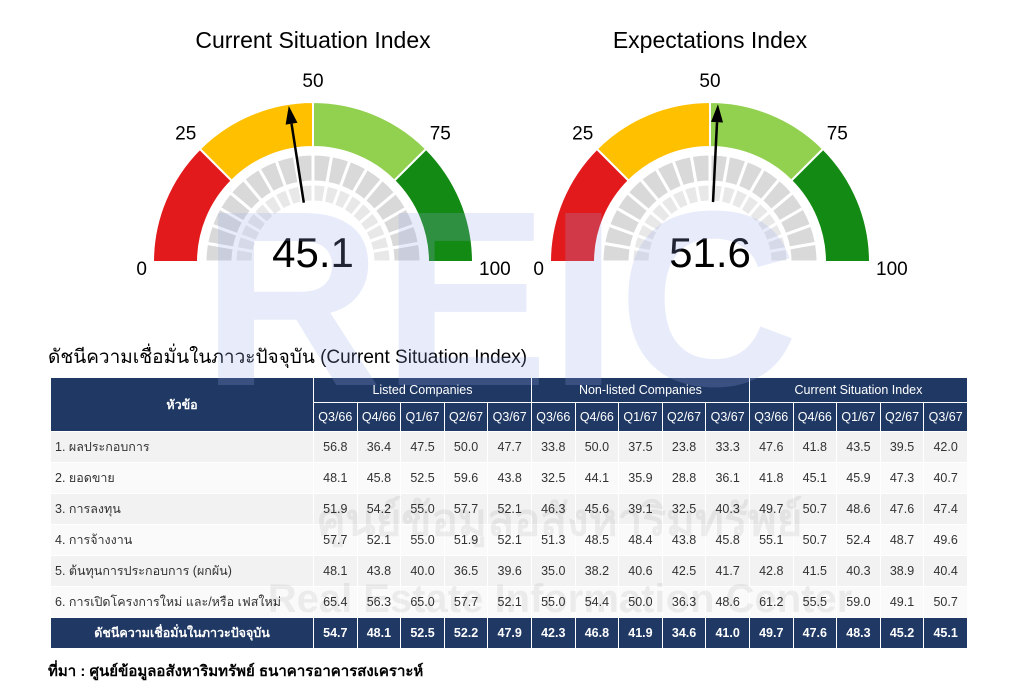 The image size is (1010, 699). Describe the element at coordinates (902, 571) in the screenshot. I see `cell: 38.9` at that location.